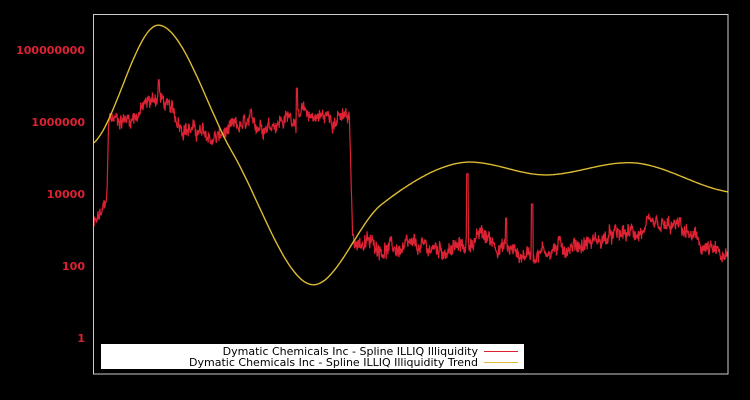  What do you see at coordinates (50, 50) in the screenshot?
I see `y-tick-label: 100000000` at bounding box center [50, 50].